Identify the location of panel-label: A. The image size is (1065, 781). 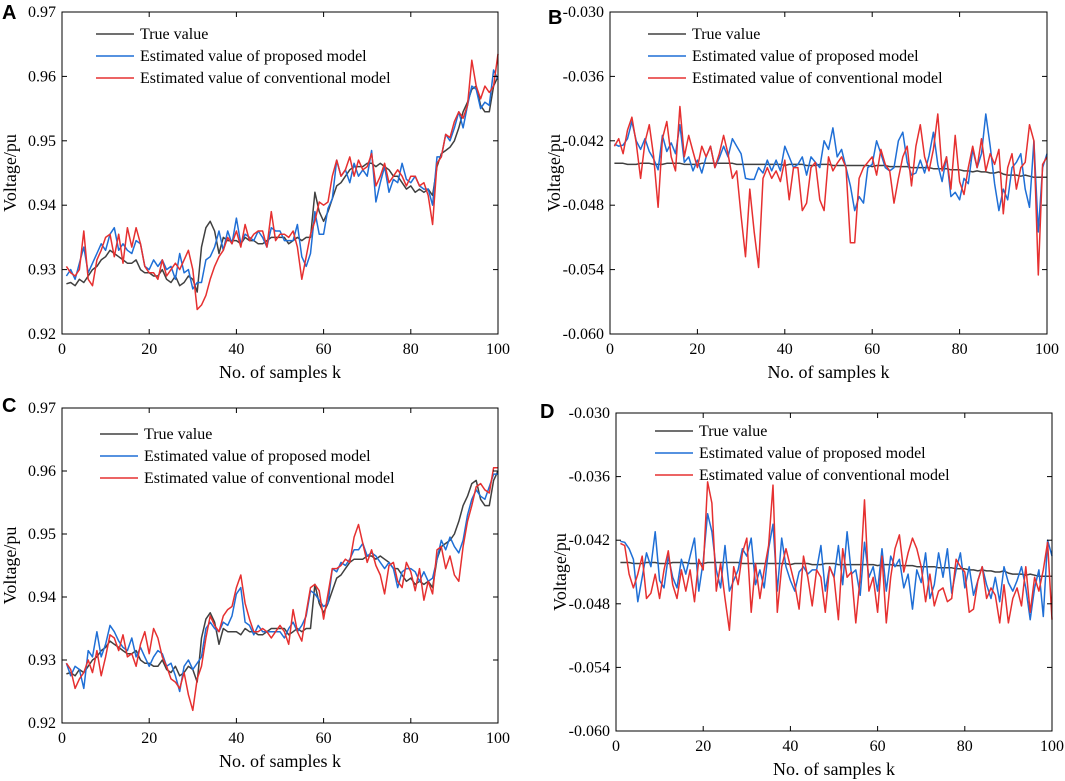
(9, 13).